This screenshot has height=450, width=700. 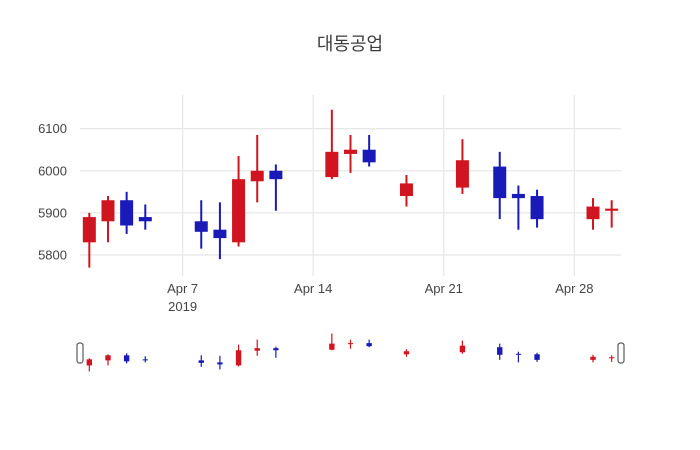 I want to click on x-tick-label: Apr 14, so click(x=313, y=288).